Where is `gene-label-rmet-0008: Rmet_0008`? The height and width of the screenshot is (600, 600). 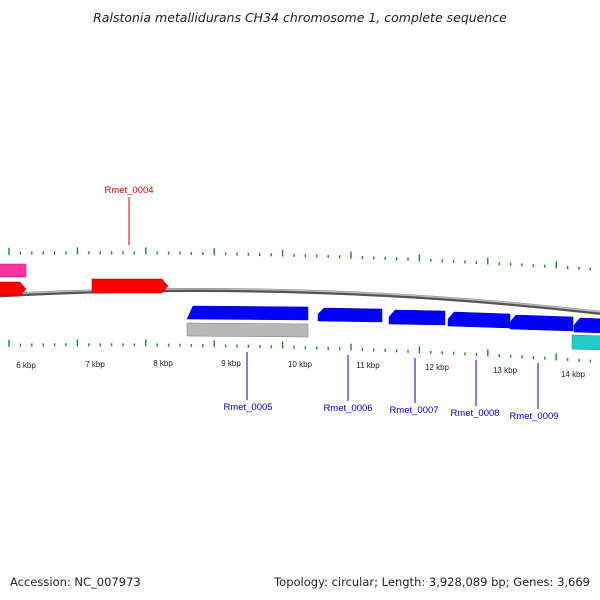 gene-label-rmet-0008: Rmet_0008 is located at coordinates (474, 413).